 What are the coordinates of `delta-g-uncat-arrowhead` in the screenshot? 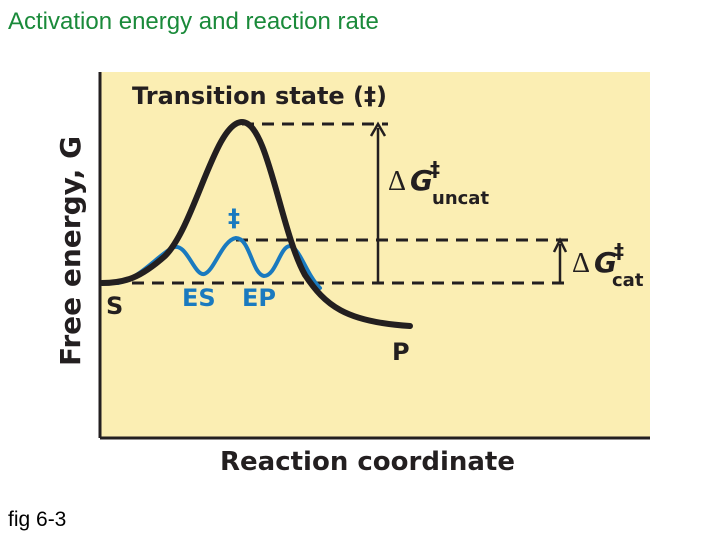 It's located at (378, 129).